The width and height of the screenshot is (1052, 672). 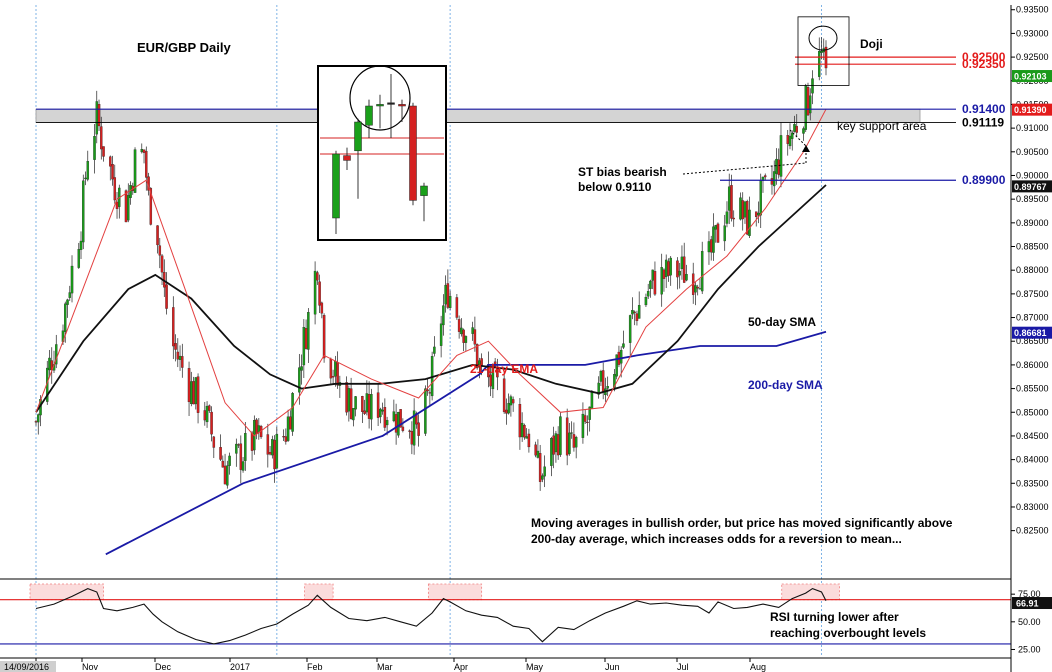 What do you see at coordinates (380, 98) in the screenshot?
I see `inset-doji-circle` at bounding box center [380, 98].